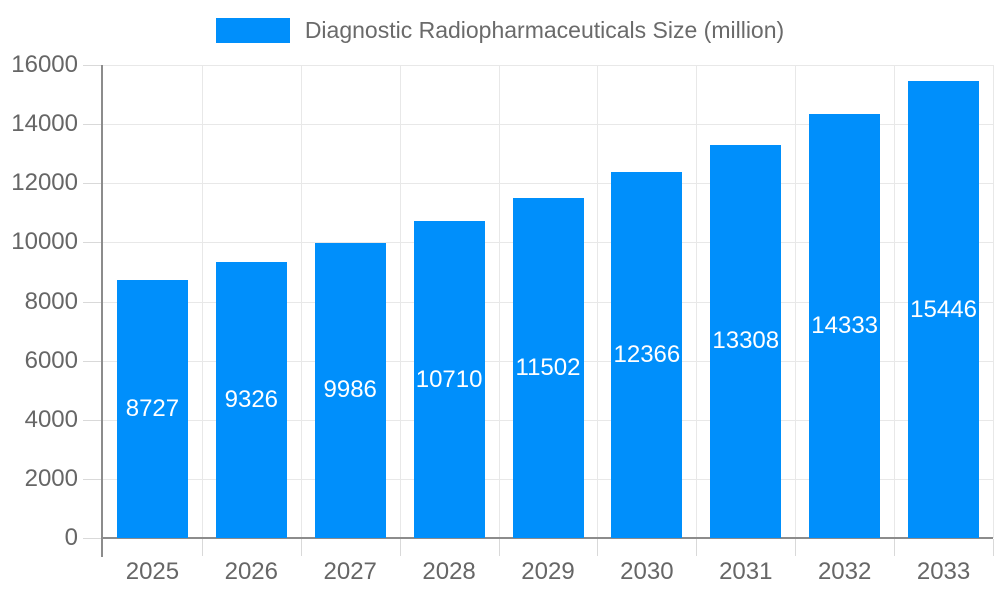 The height and width of the screenshot is (600, 1000). Describe the element at coordinates (548, 538) in the screenshot. I see `x-axis-line` at that location.